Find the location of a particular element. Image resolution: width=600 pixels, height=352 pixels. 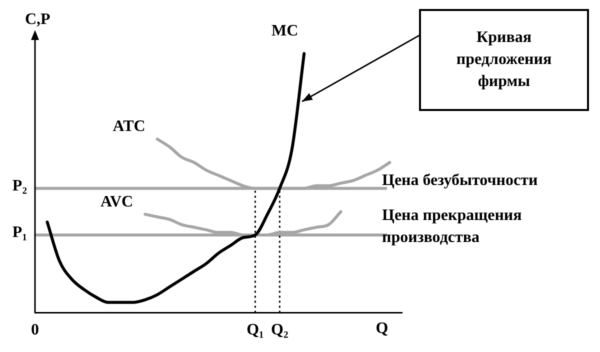

y-axis-title: C,P is located at coordinates (38, 19).